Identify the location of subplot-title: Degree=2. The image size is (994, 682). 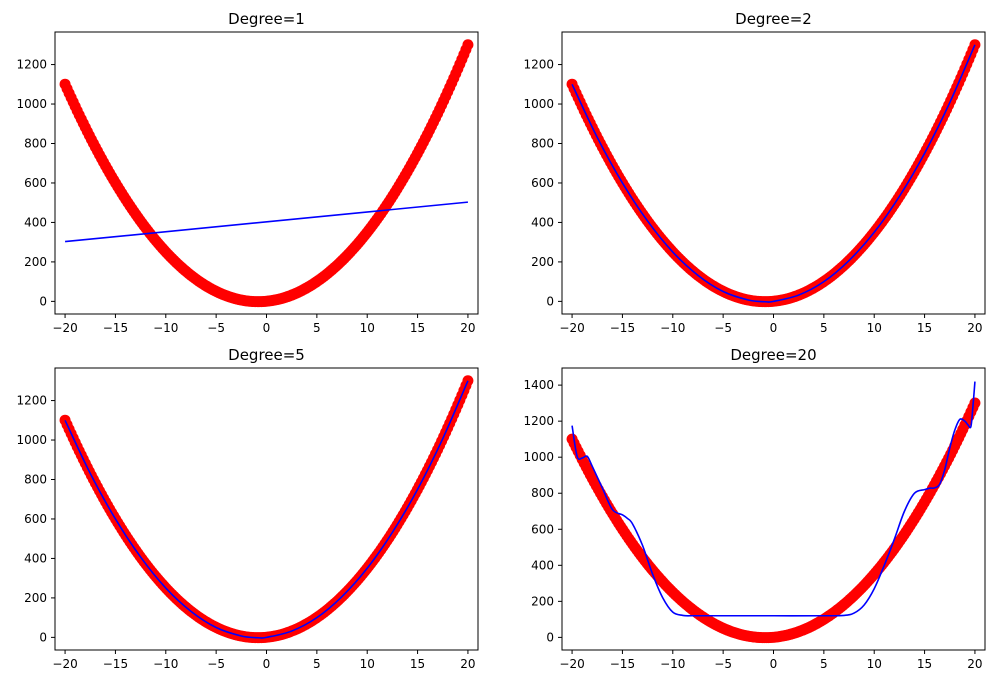
(773, 19).